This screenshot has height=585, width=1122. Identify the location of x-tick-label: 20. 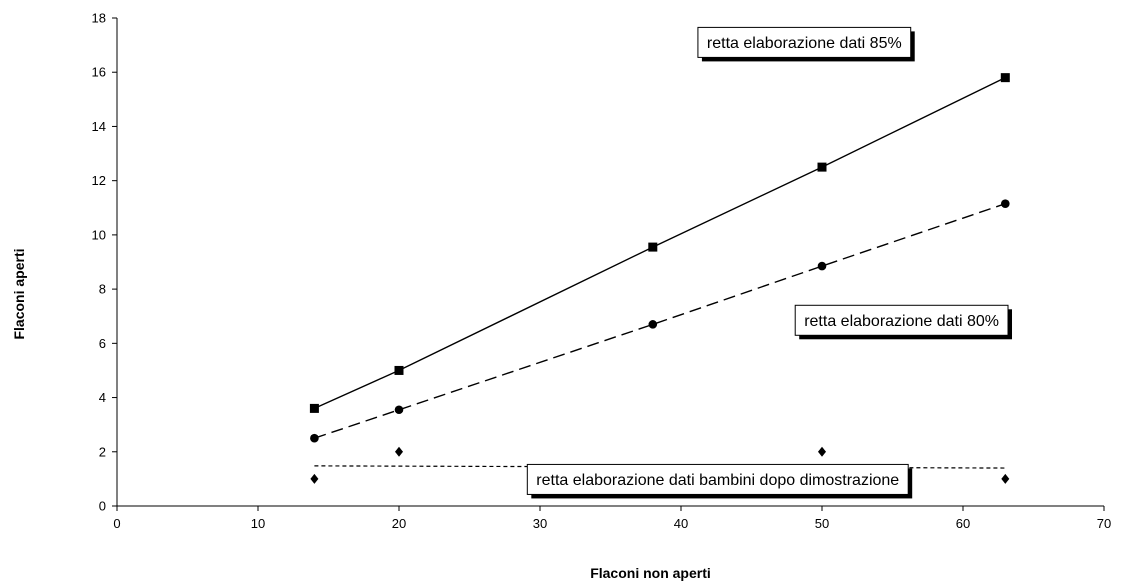
(399, 523).